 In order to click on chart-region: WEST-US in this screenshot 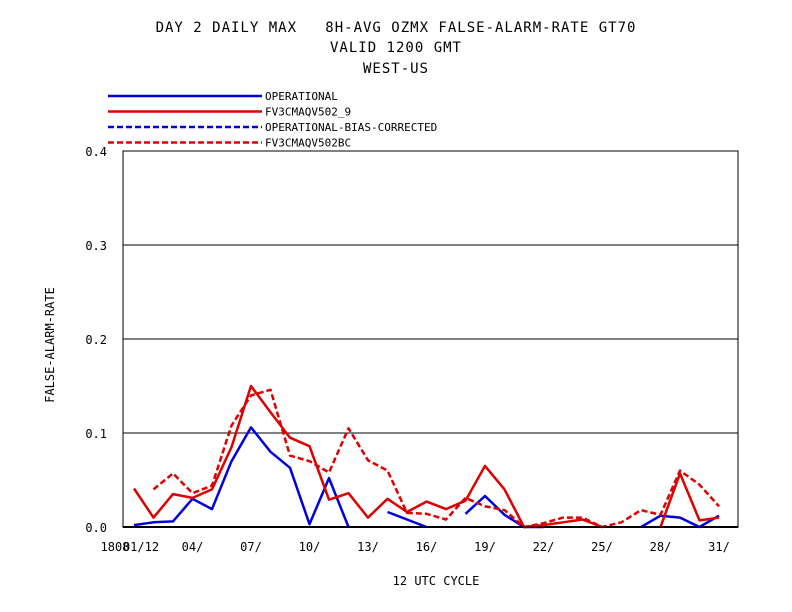, I will do `click(395, 69)`.